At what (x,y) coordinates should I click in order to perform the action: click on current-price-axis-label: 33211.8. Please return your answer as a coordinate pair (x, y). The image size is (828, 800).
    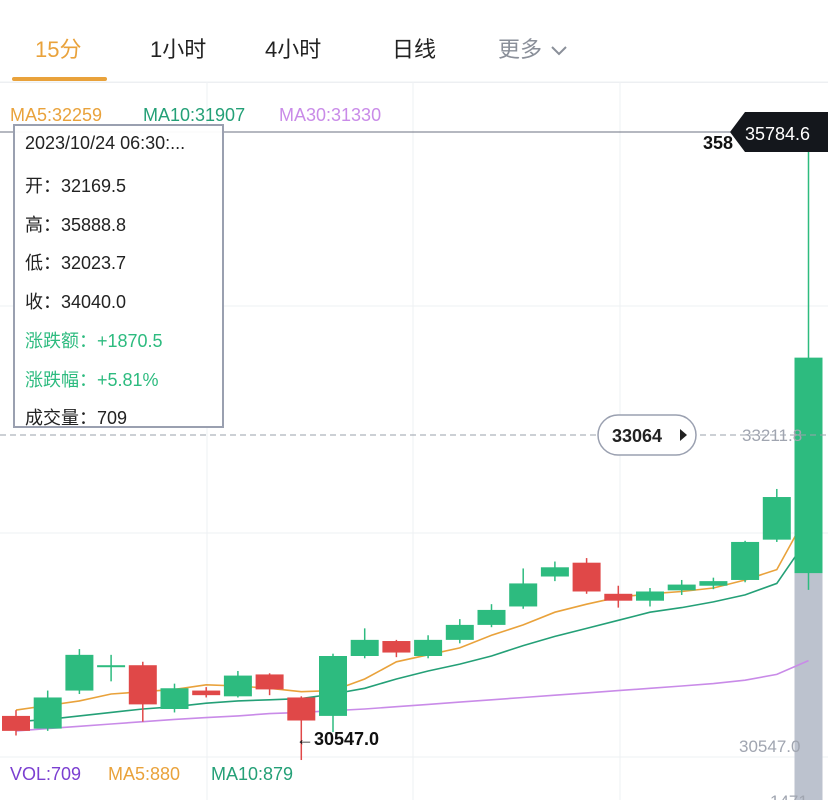
    Looking at the image, I should click on (772, 435).